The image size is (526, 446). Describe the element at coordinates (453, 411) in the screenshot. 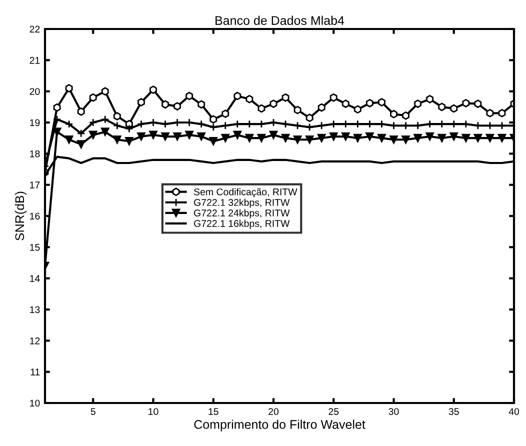

I see `x-tick-label: 35` at that location.